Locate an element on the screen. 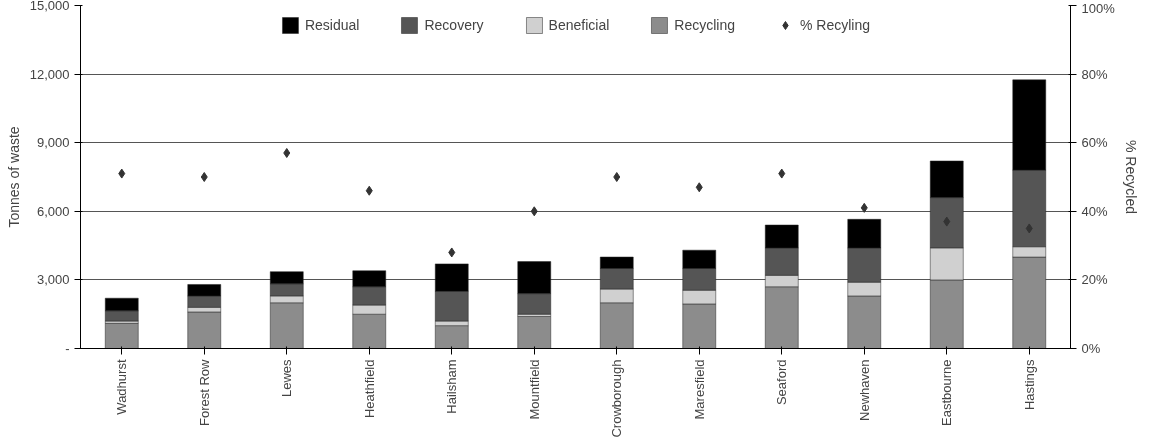 The width and height of the screenshot is (1165, 443). x-tick-label: Forest Row is located at coordinates (204, 392).